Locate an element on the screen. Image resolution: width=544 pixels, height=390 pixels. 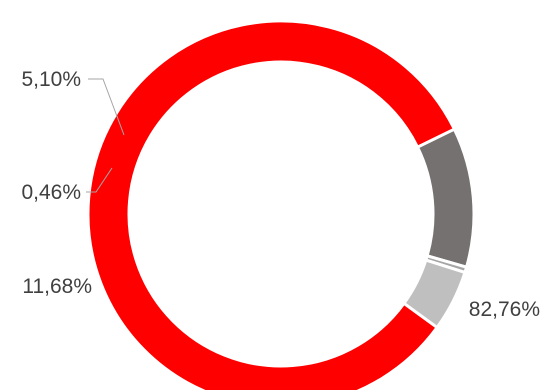
data-label: 5,10% is located at coordinates (51, 79).